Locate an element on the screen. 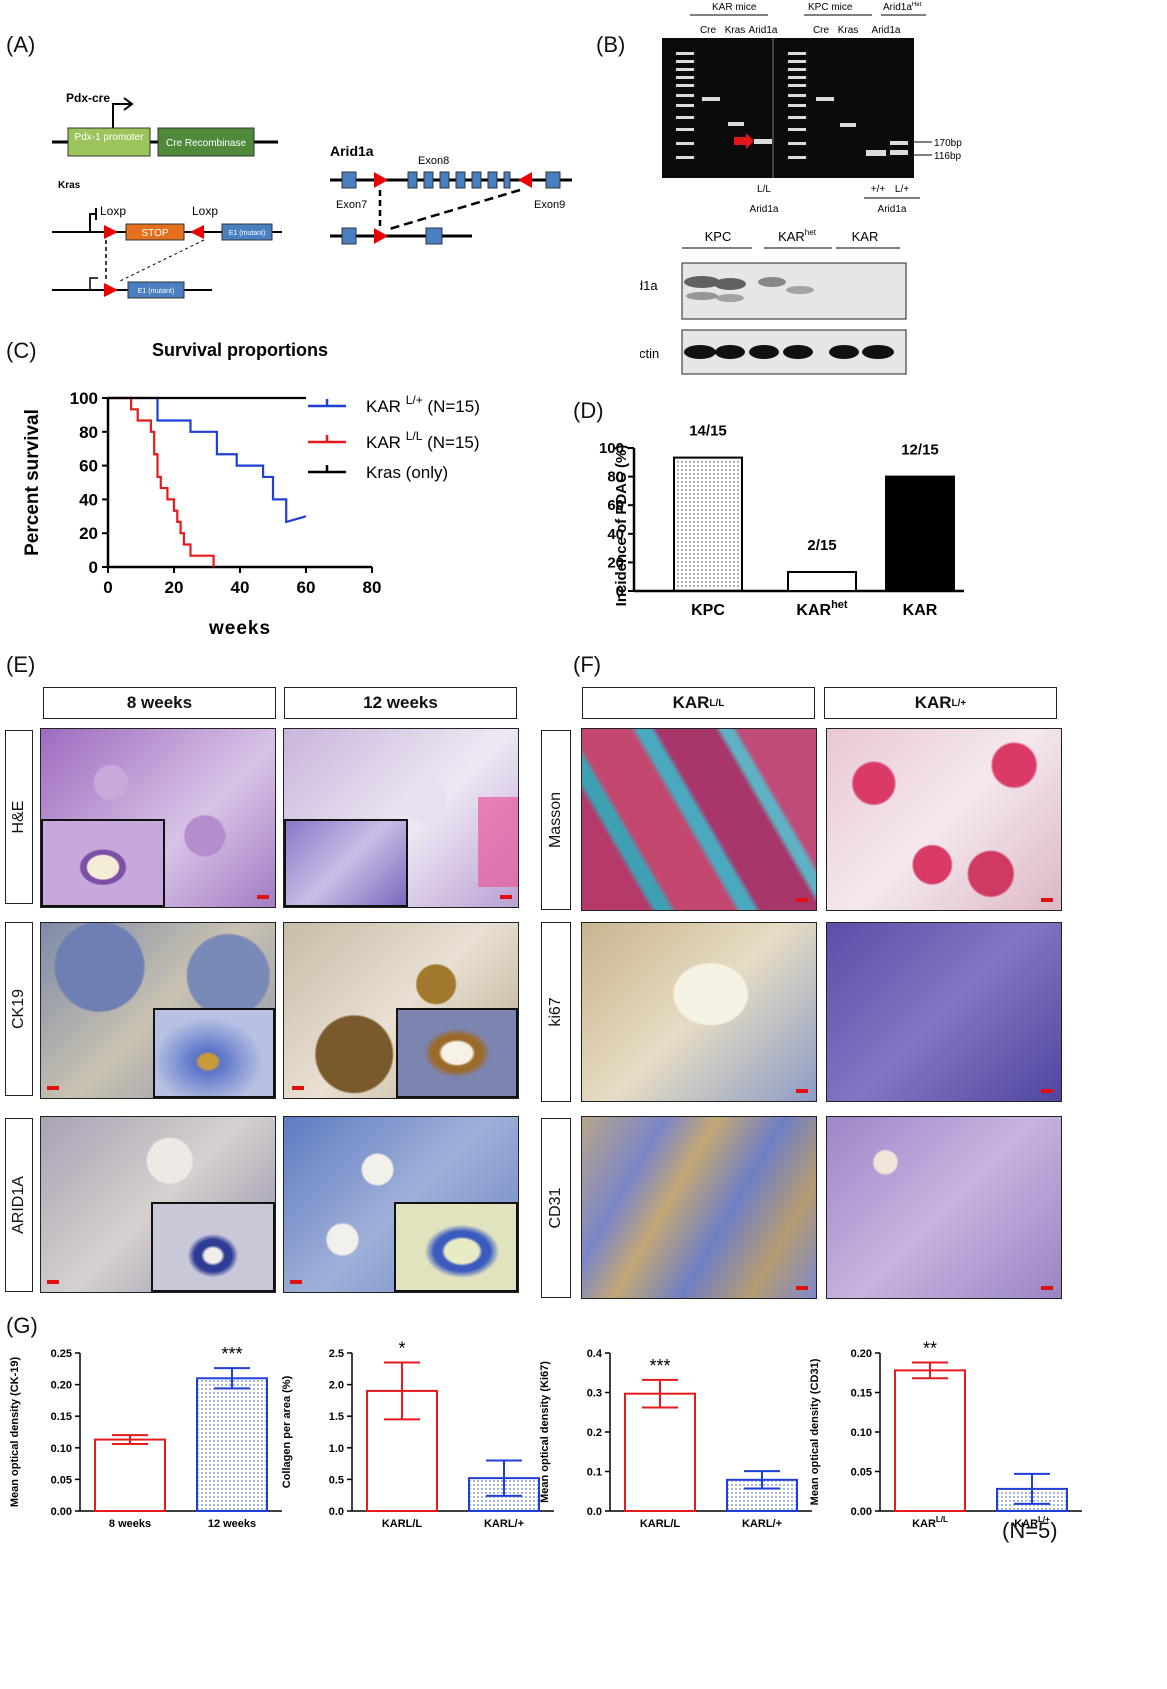  loxp-label-1: Loxp is located at coordinates (113, 211).